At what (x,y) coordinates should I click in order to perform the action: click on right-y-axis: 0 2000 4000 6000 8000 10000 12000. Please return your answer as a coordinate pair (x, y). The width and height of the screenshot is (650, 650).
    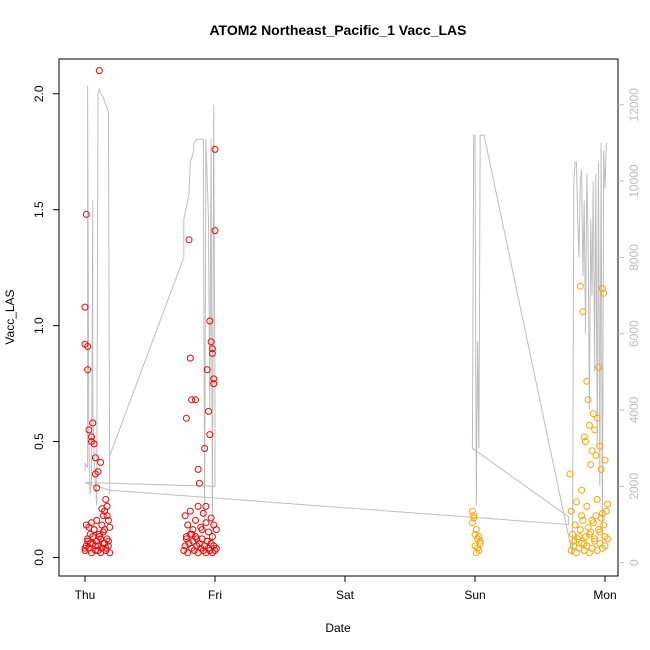
    Looking at the image, I should click on (629, 327).